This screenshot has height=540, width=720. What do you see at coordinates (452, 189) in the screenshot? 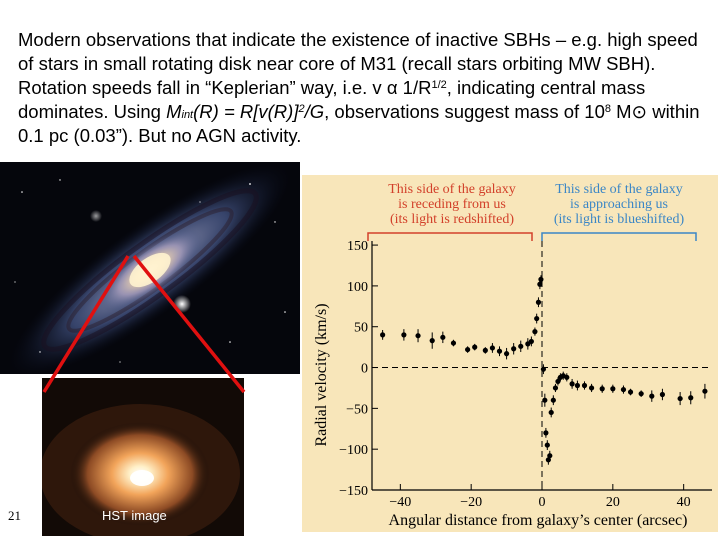
I see `annotation-left-line-1: This side of the galaxy` at bounding box center [452, 189].